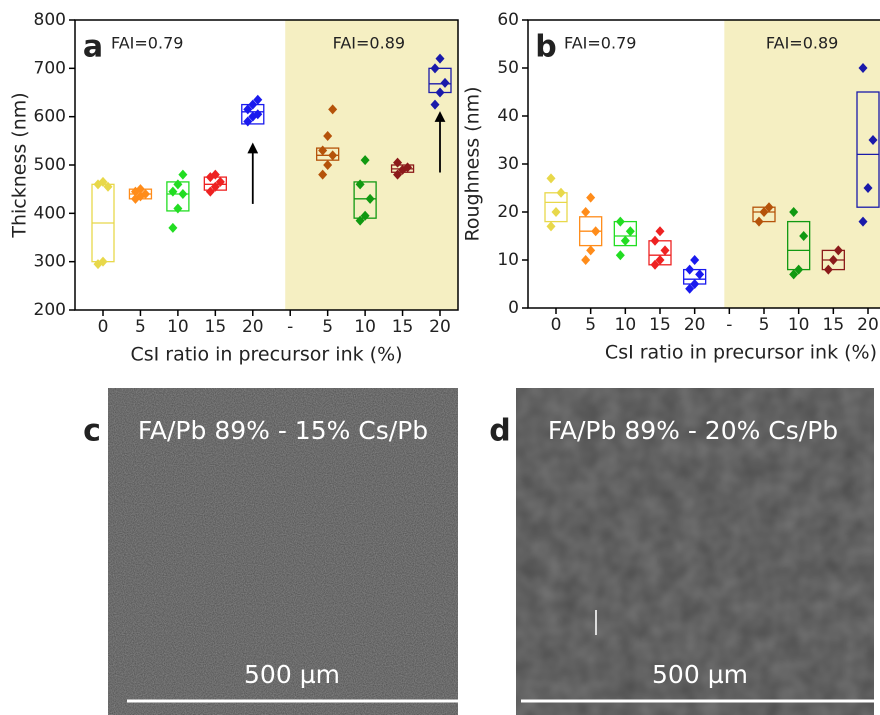 The height and width of the screenshot is (715, 880). I want to click on y-tick-label: 0, so click(513, 308).